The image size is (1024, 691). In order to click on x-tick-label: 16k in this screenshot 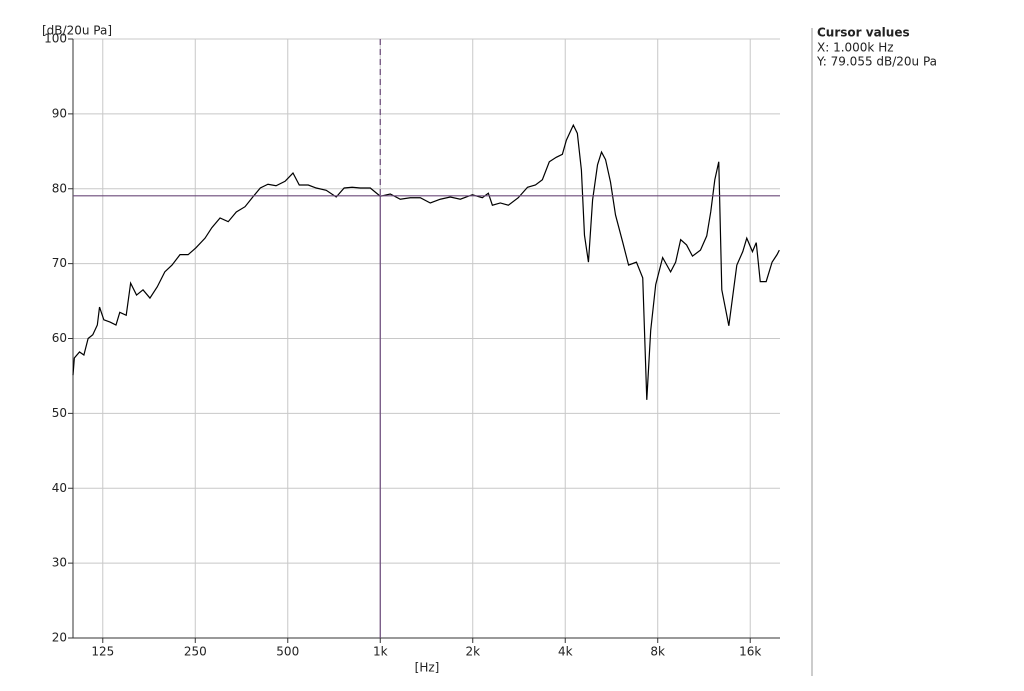, I will do `click(750, 652)`.